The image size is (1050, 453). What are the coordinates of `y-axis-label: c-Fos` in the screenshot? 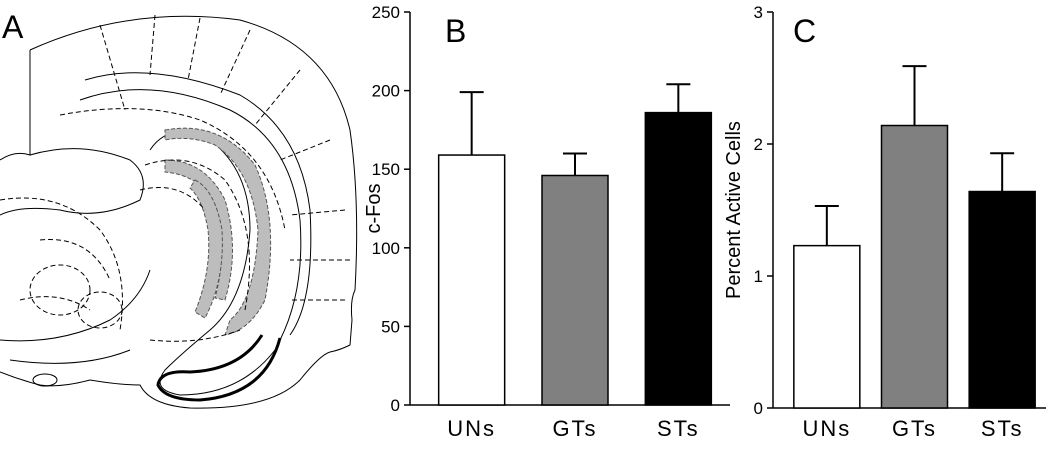 It's located at (374, 209).